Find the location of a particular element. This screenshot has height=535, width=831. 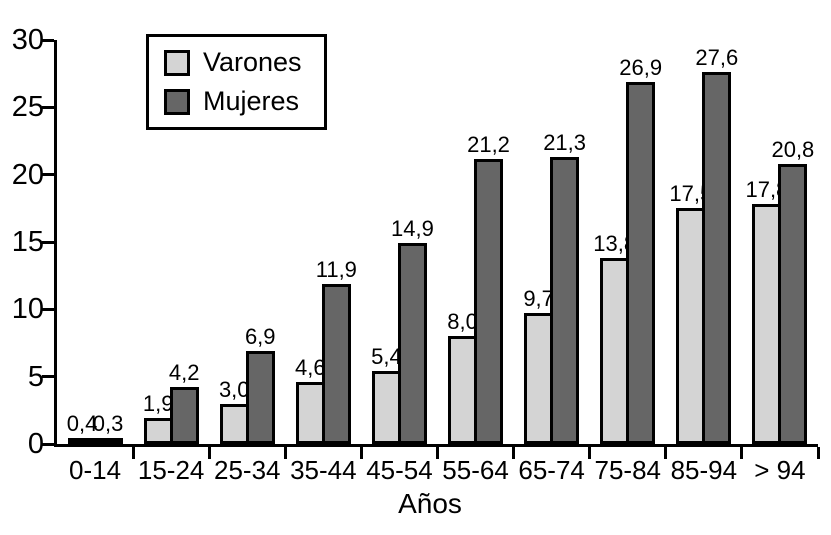

bar-value-label: 9,7 is located at coordinates (538, 299).